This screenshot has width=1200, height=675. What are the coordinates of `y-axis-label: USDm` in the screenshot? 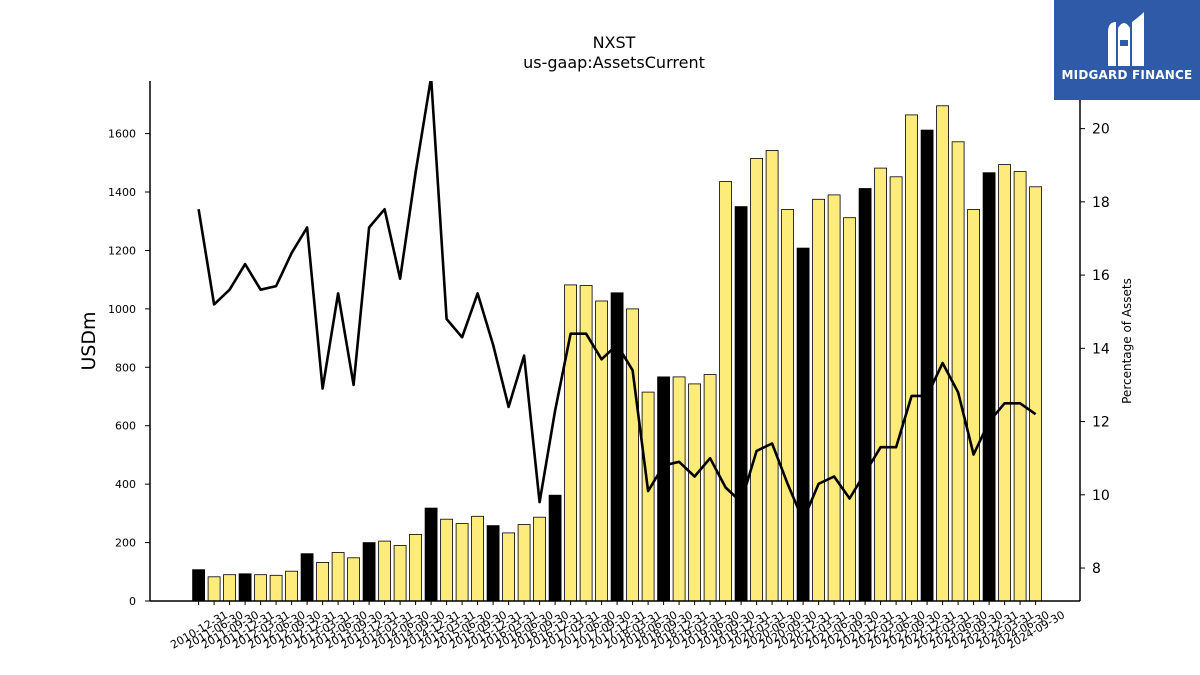 It's located at (89, 340).